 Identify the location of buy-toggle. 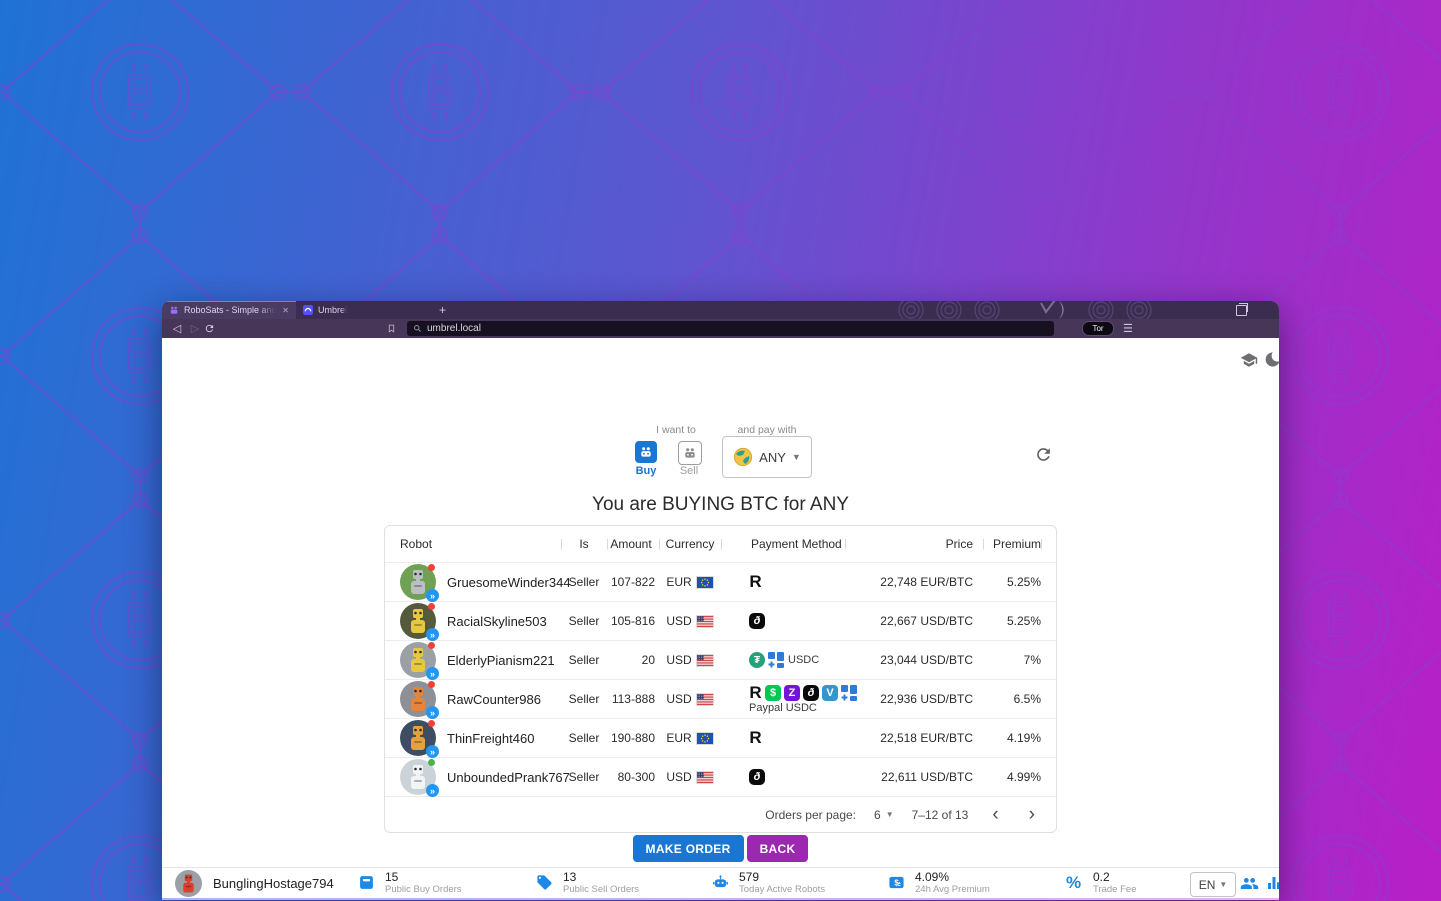
(646, 452).